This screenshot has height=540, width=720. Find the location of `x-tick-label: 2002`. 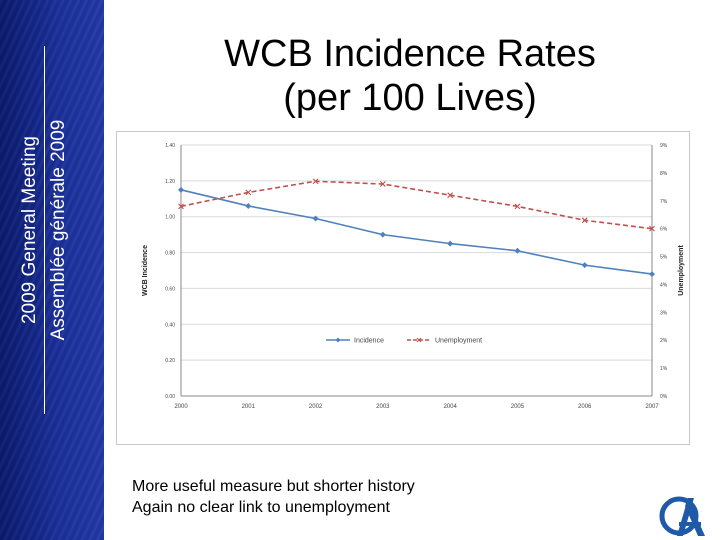

x-tick-label: 2002 is located at coordinates (316, 407).